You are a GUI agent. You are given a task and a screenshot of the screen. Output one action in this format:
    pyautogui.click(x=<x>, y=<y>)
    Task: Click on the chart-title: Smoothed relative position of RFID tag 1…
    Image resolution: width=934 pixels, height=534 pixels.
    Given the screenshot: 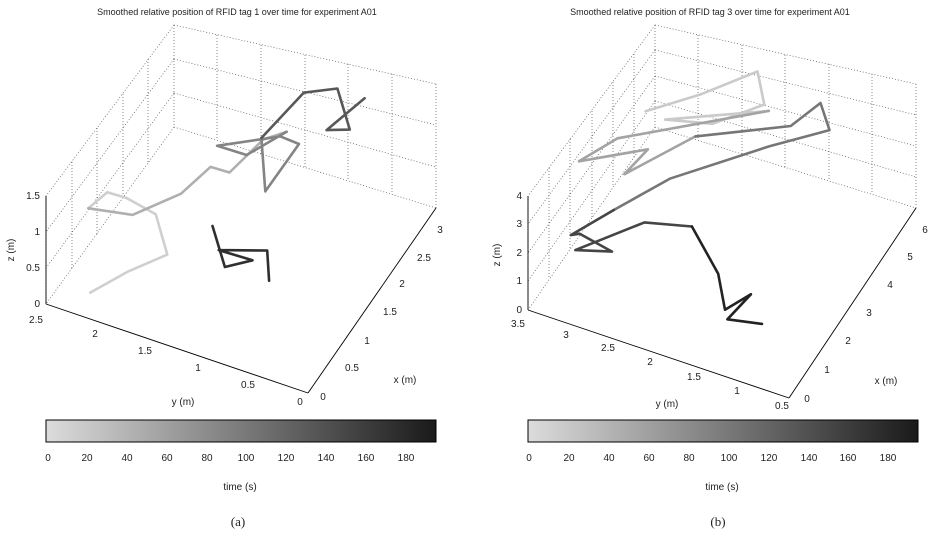 What is the action you would take?
    pyautogui.click(x=237, y=12)
    